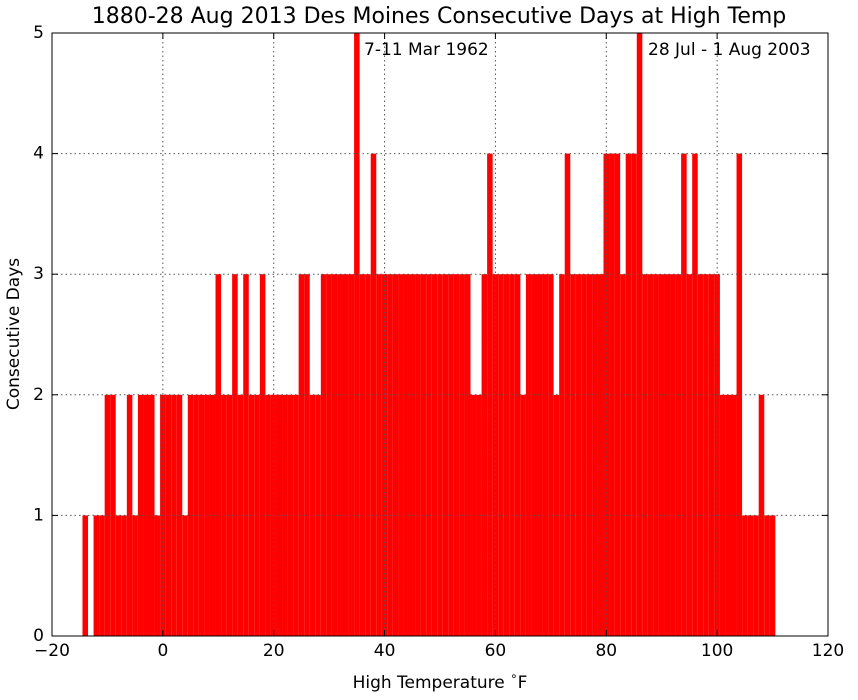 The height and width of the screenshot is (700, 858). What do you see at coordinates (14, 334) in the screenshot?
I see `y-axis-label: Consecutive Days` at bounding box center [14, 334].